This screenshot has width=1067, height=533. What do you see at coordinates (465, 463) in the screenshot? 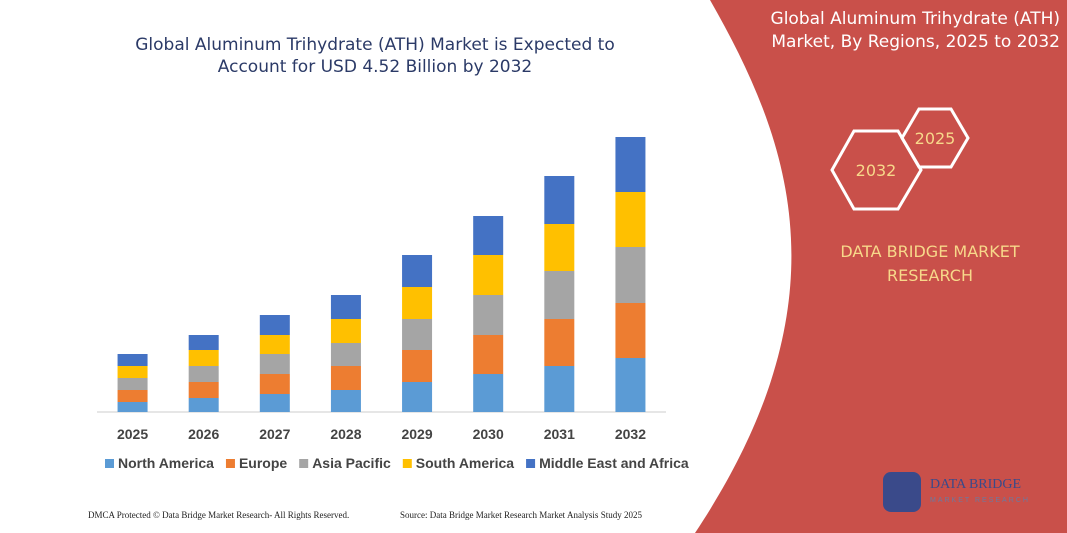
I see `legend-label: South America` at bounding box center [465, 463].